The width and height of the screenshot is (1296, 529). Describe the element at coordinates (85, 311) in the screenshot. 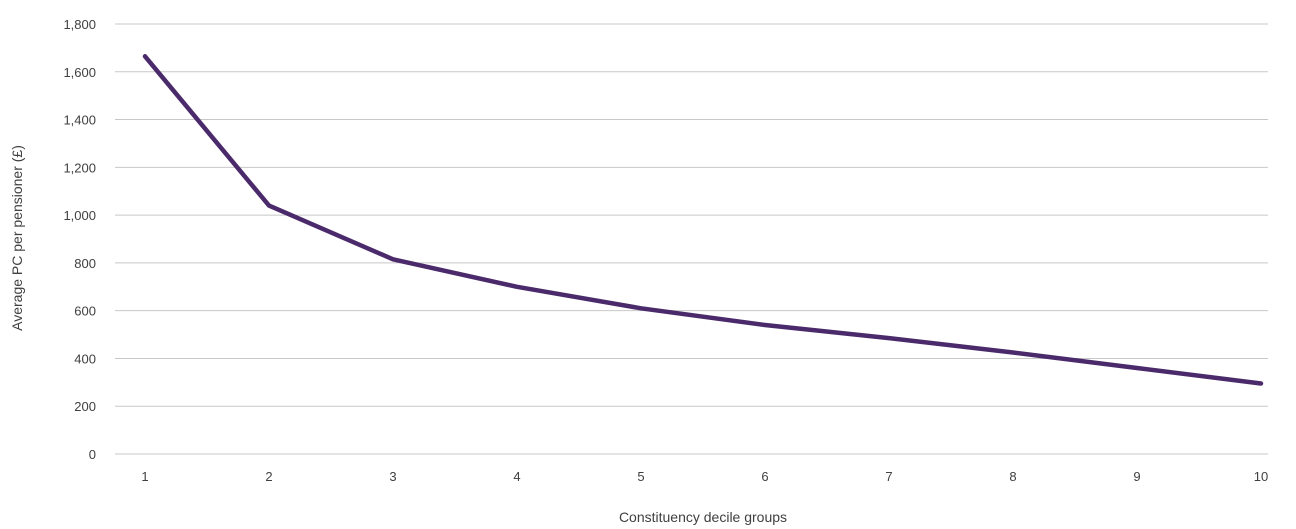

I see `y-tick-label: 600` at that location.